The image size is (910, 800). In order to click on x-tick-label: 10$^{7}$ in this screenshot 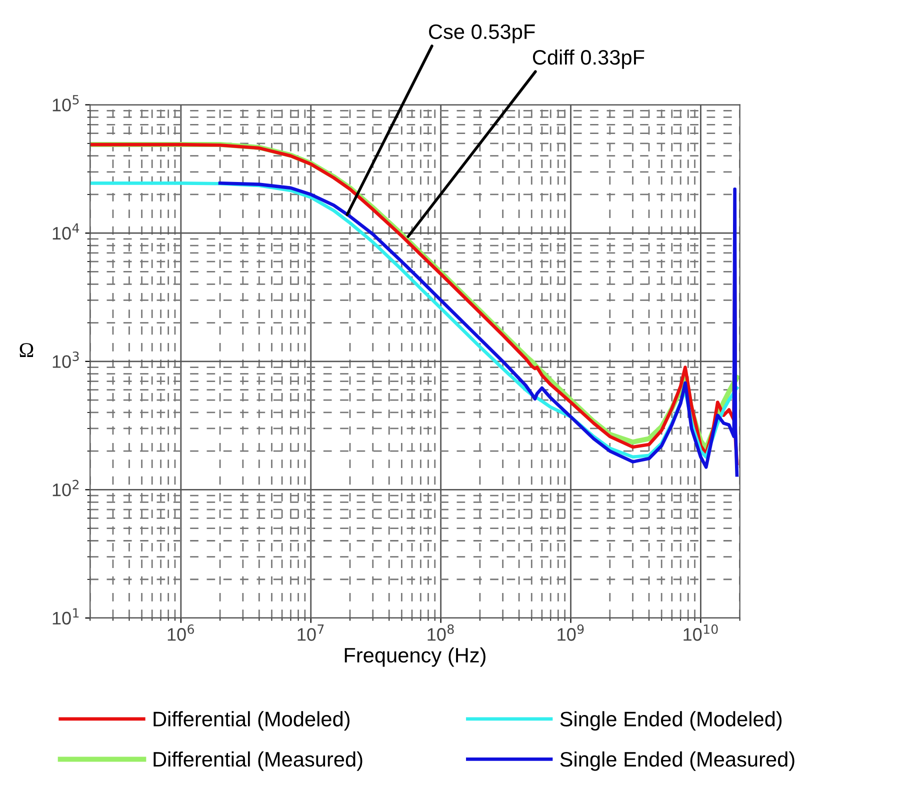, I will do `click(311, 632)`.